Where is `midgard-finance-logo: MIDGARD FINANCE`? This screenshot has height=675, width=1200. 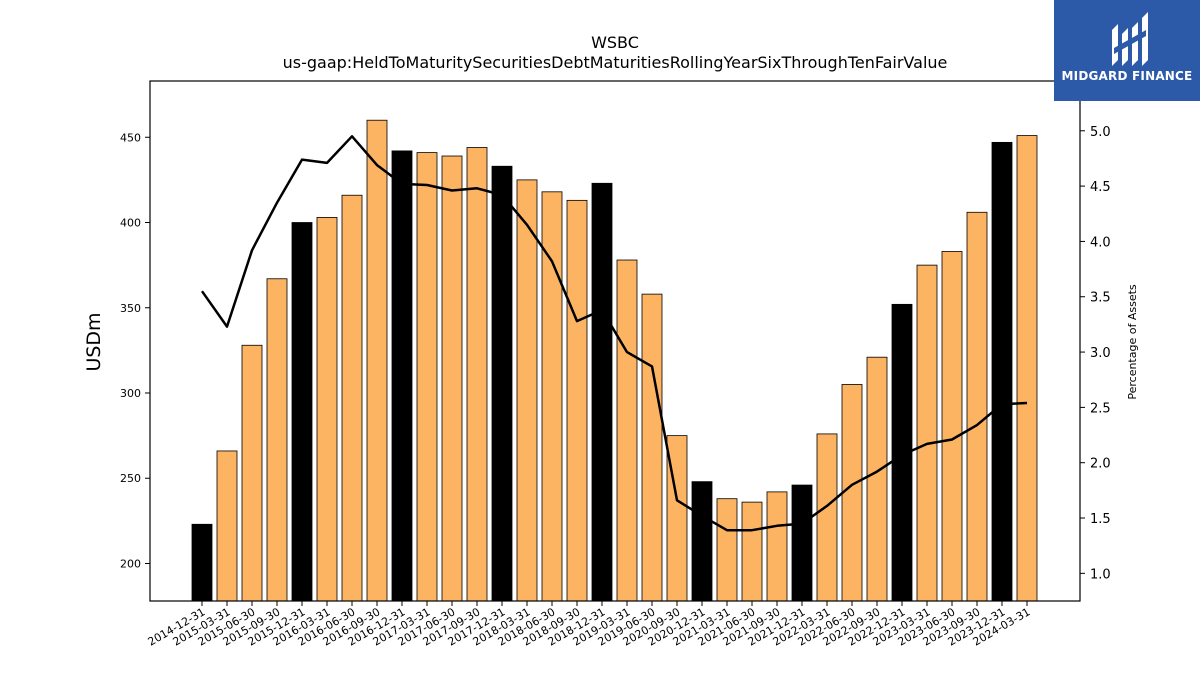 midgard-finance-logo: MIDGARD FINANCE is located at coordinates (1127, 50).